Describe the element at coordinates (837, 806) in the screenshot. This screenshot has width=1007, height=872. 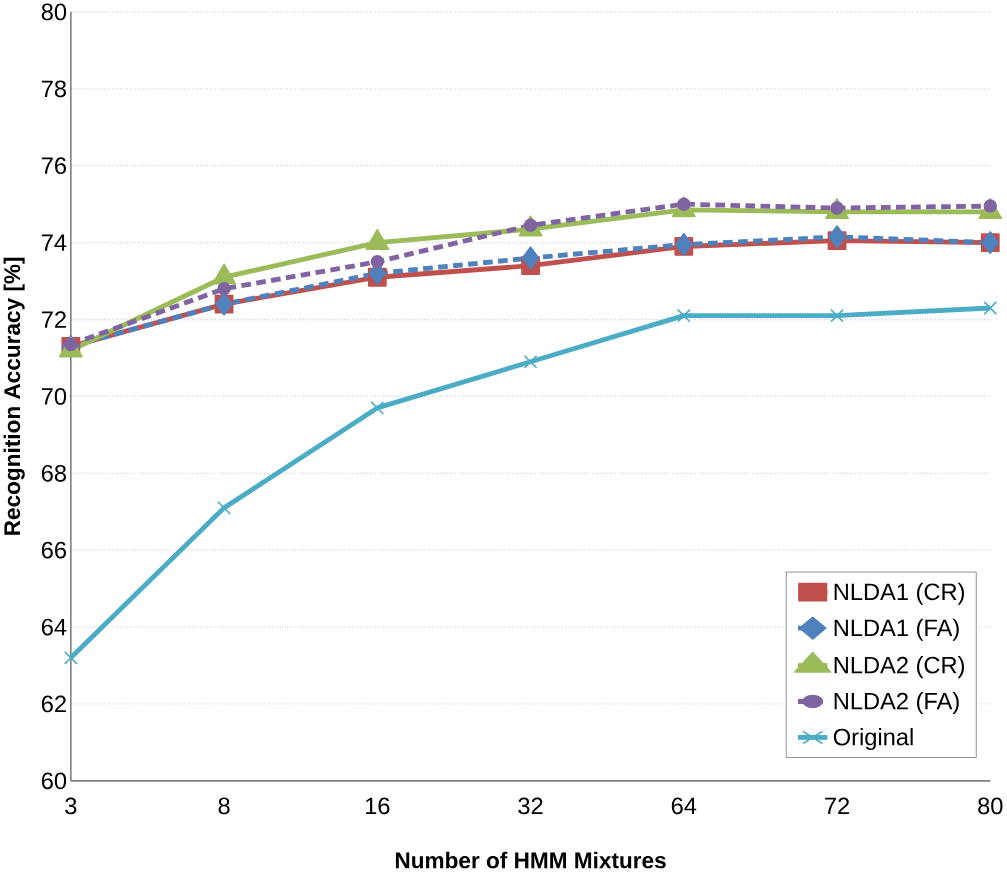
I see `x-tick-label: 72` at that location.